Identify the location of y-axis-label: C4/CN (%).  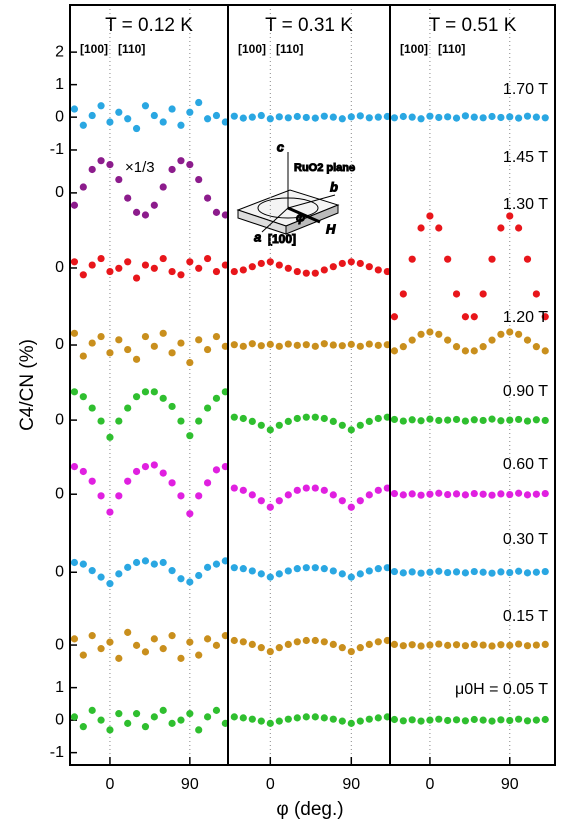
(27, 385).